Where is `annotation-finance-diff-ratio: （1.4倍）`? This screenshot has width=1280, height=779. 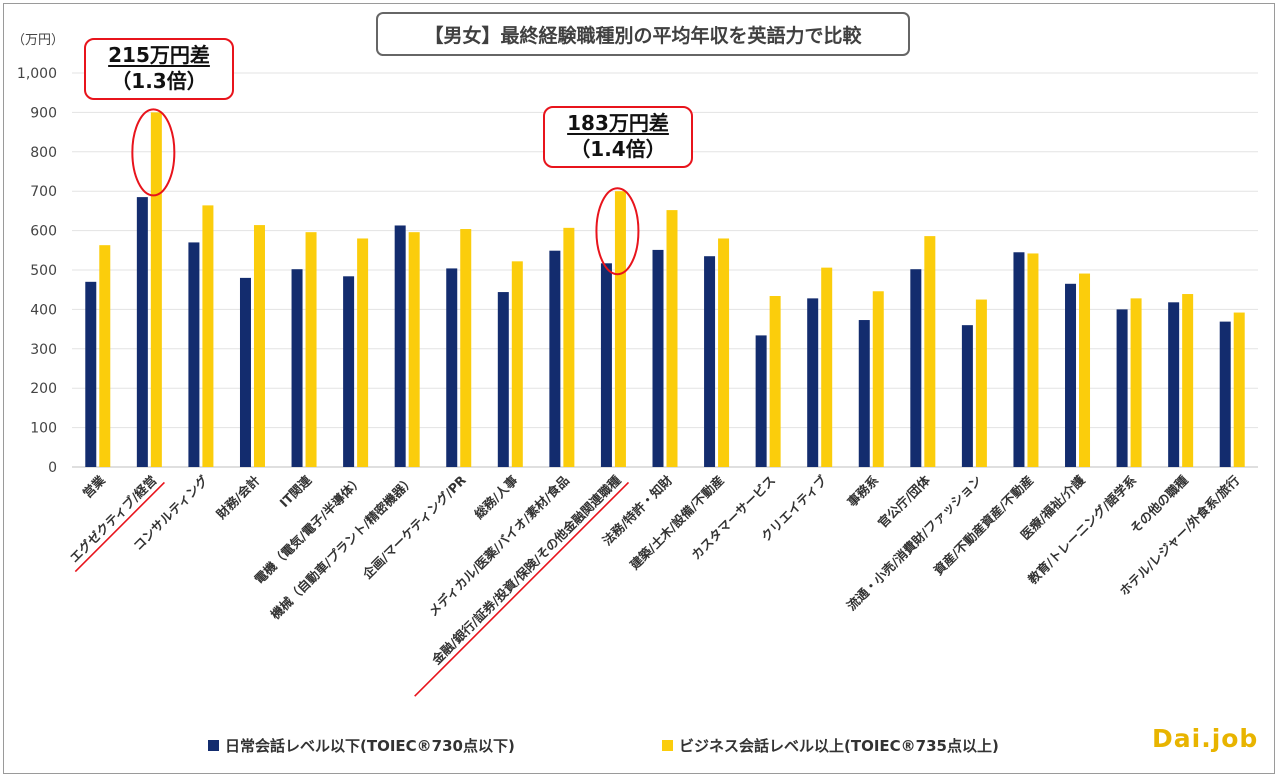 annotation-finance-diff-ratio: （1.4倍） is located at coordinates (618, 149).